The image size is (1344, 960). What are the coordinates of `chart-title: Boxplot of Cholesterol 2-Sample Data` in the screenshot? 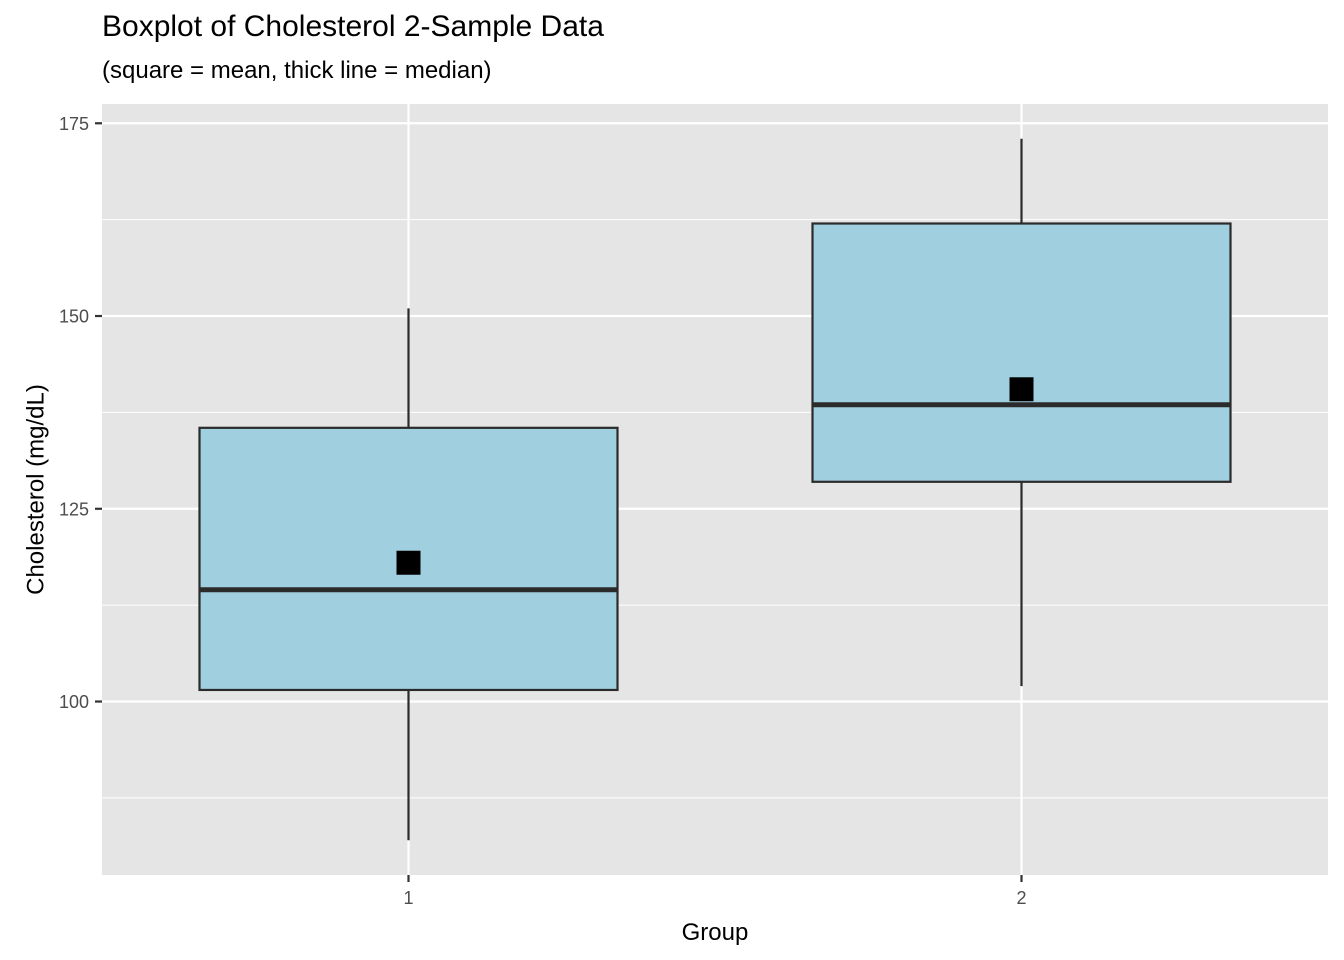 It's located at (353, 26).